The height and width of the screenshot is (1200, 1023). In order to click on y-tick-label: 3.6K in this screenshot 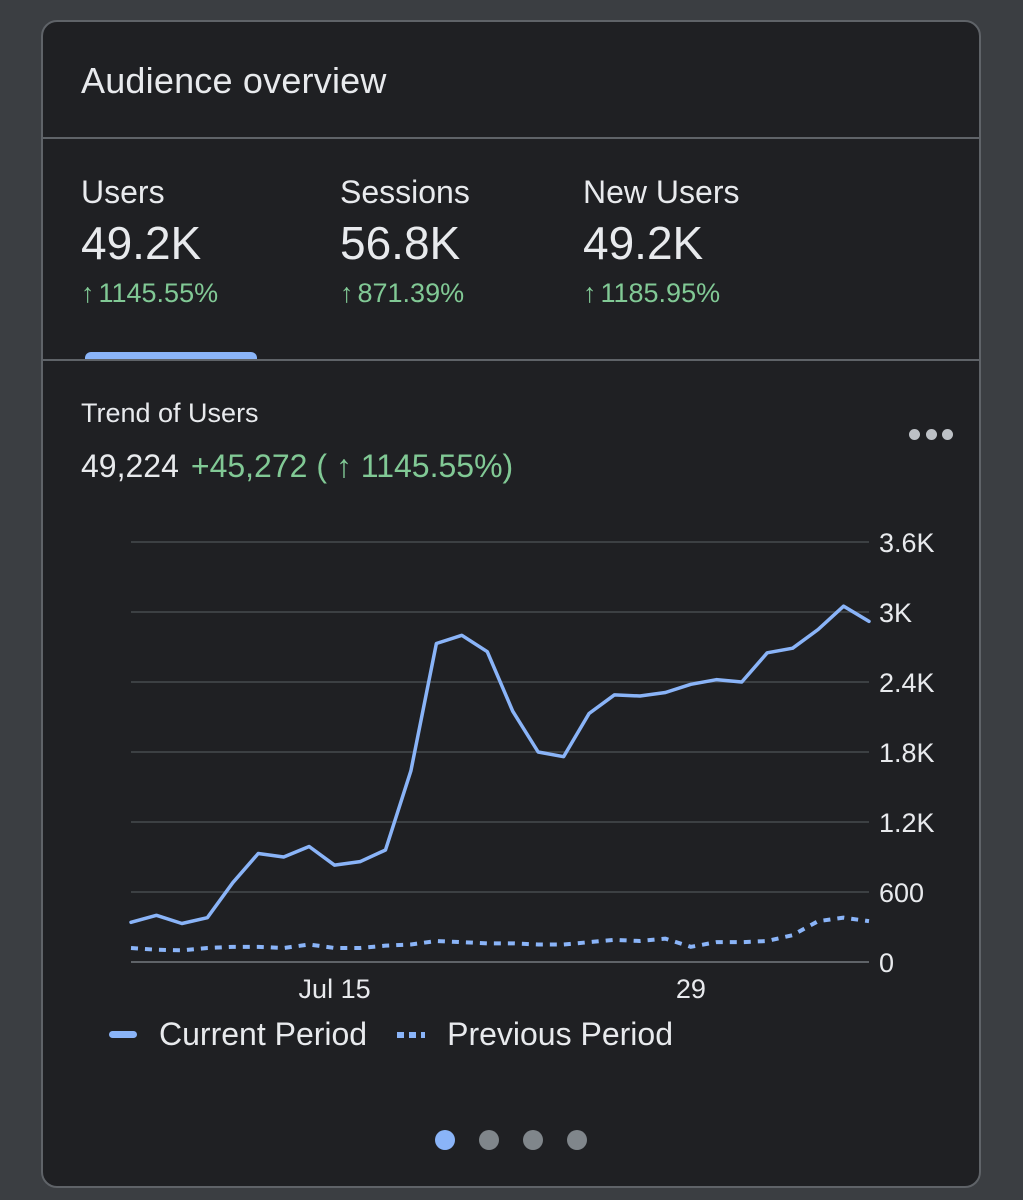, I will do `click(907, 543)`.